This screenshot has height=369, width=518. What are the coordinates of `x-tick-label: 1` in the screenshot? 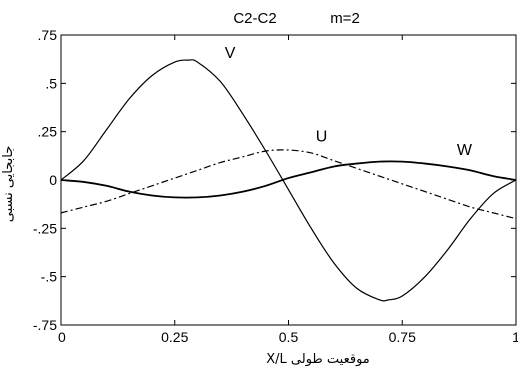 It's located at (515, 337).